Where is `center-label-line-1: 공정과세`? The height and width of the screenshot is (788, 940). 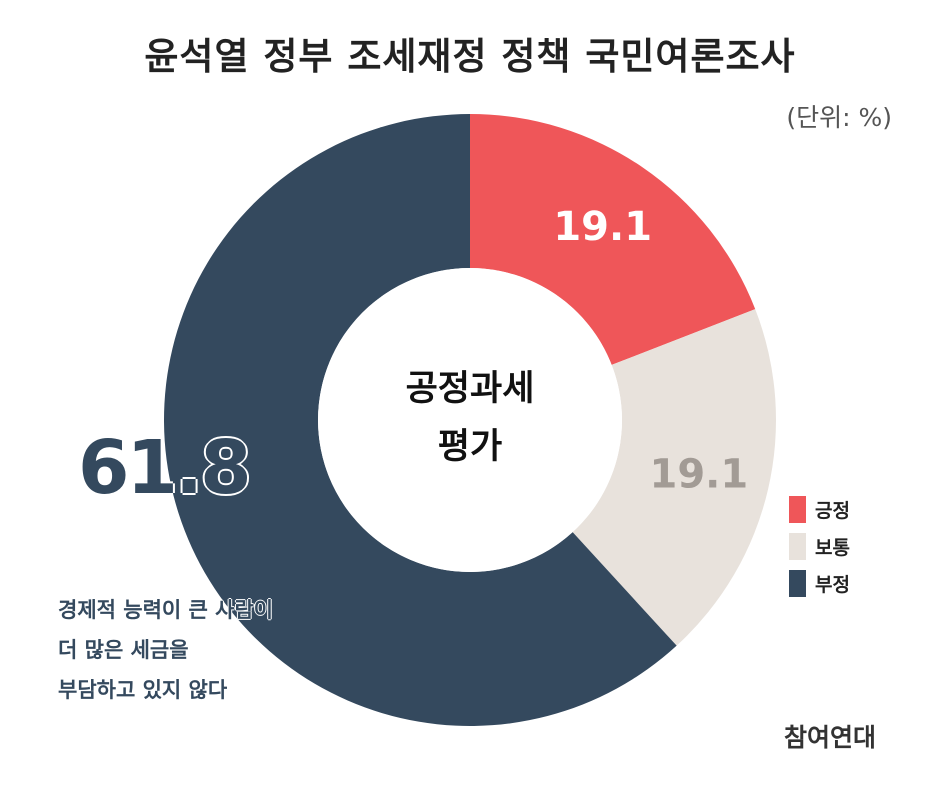
center-label-line-1: 공정과세 is located at coordinates (470, 389).